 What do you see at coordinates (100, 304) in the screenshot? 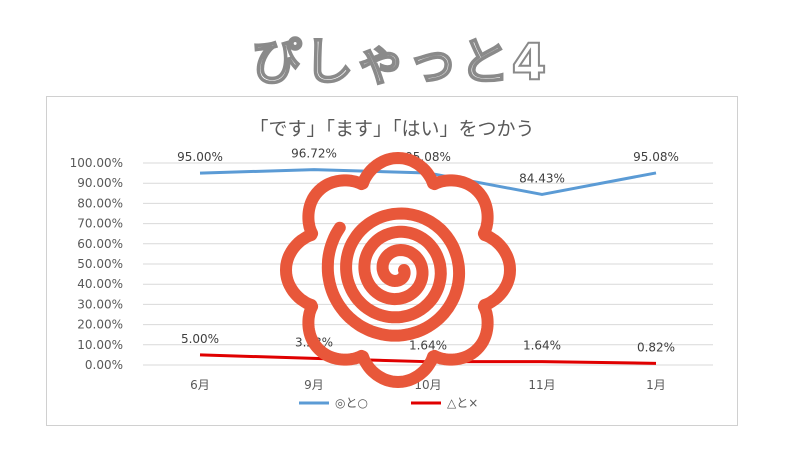
I see `y-tick-label: 30.00%` at bounding box center [100, 304].